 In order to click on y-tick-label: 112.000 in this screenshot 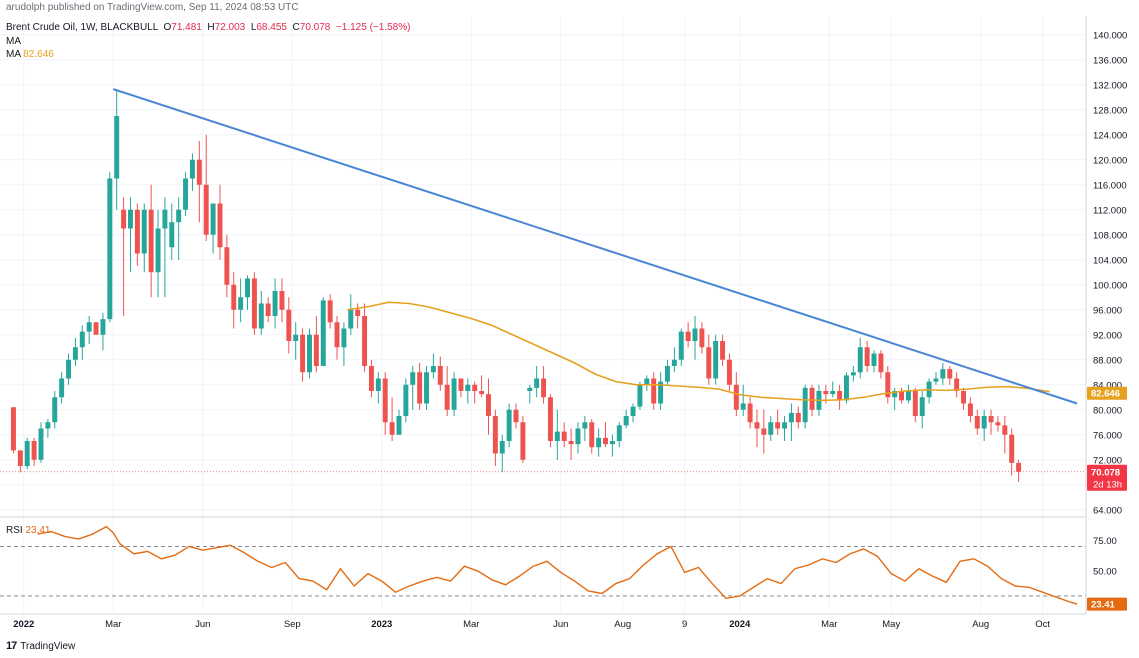, I will do `click(1110, 210)`.